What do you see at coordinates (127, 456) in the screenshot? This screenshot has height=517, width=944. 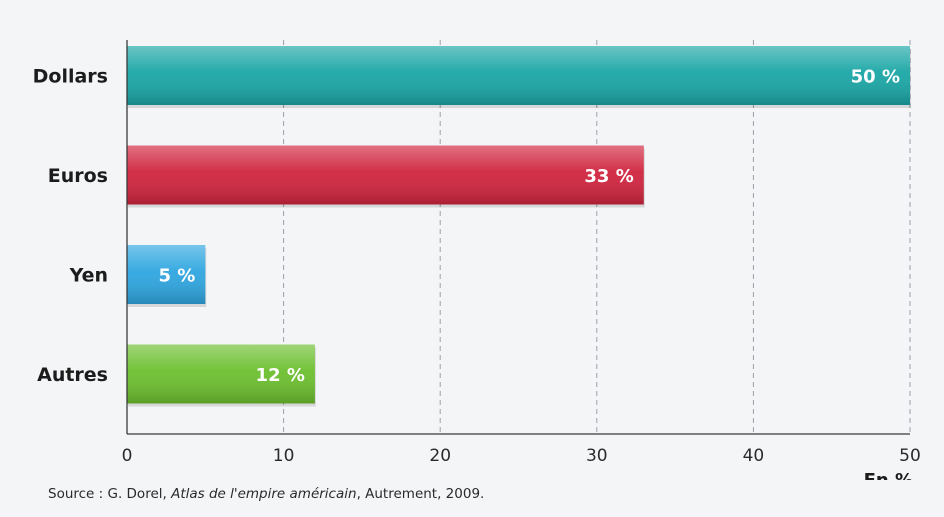 I see `x-tick-label: 0` at bounding box center [127, 456].